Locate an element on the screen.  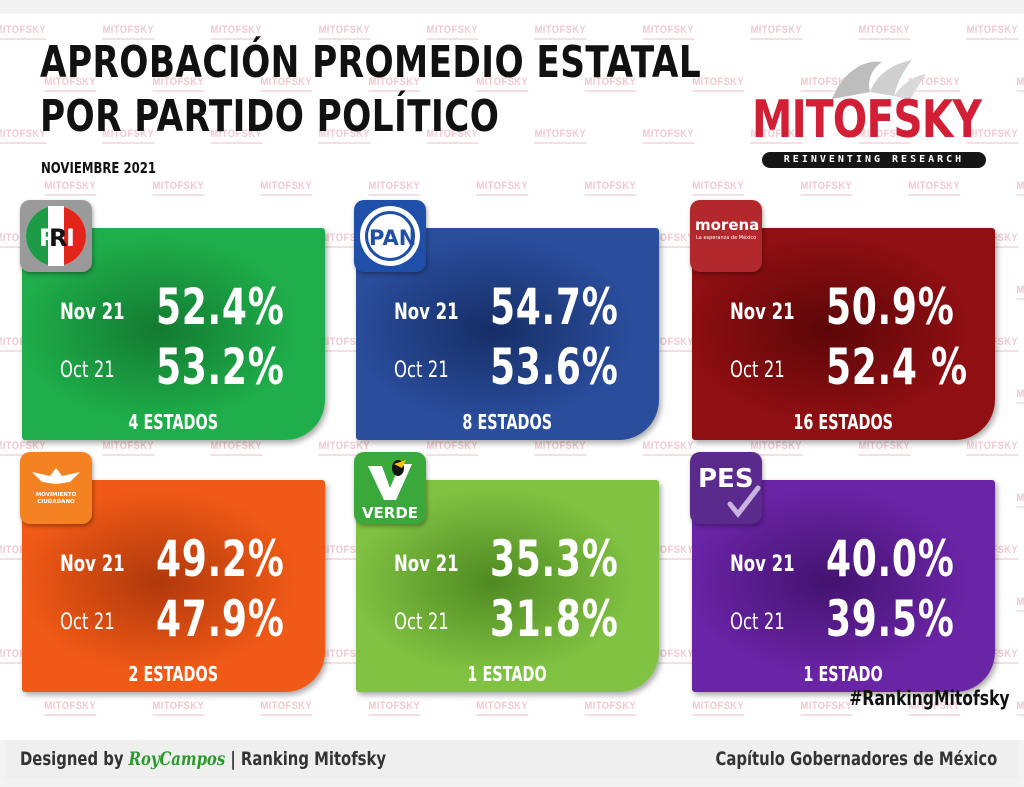
value-nov: 54.7% is located at coordinates (554, 307).